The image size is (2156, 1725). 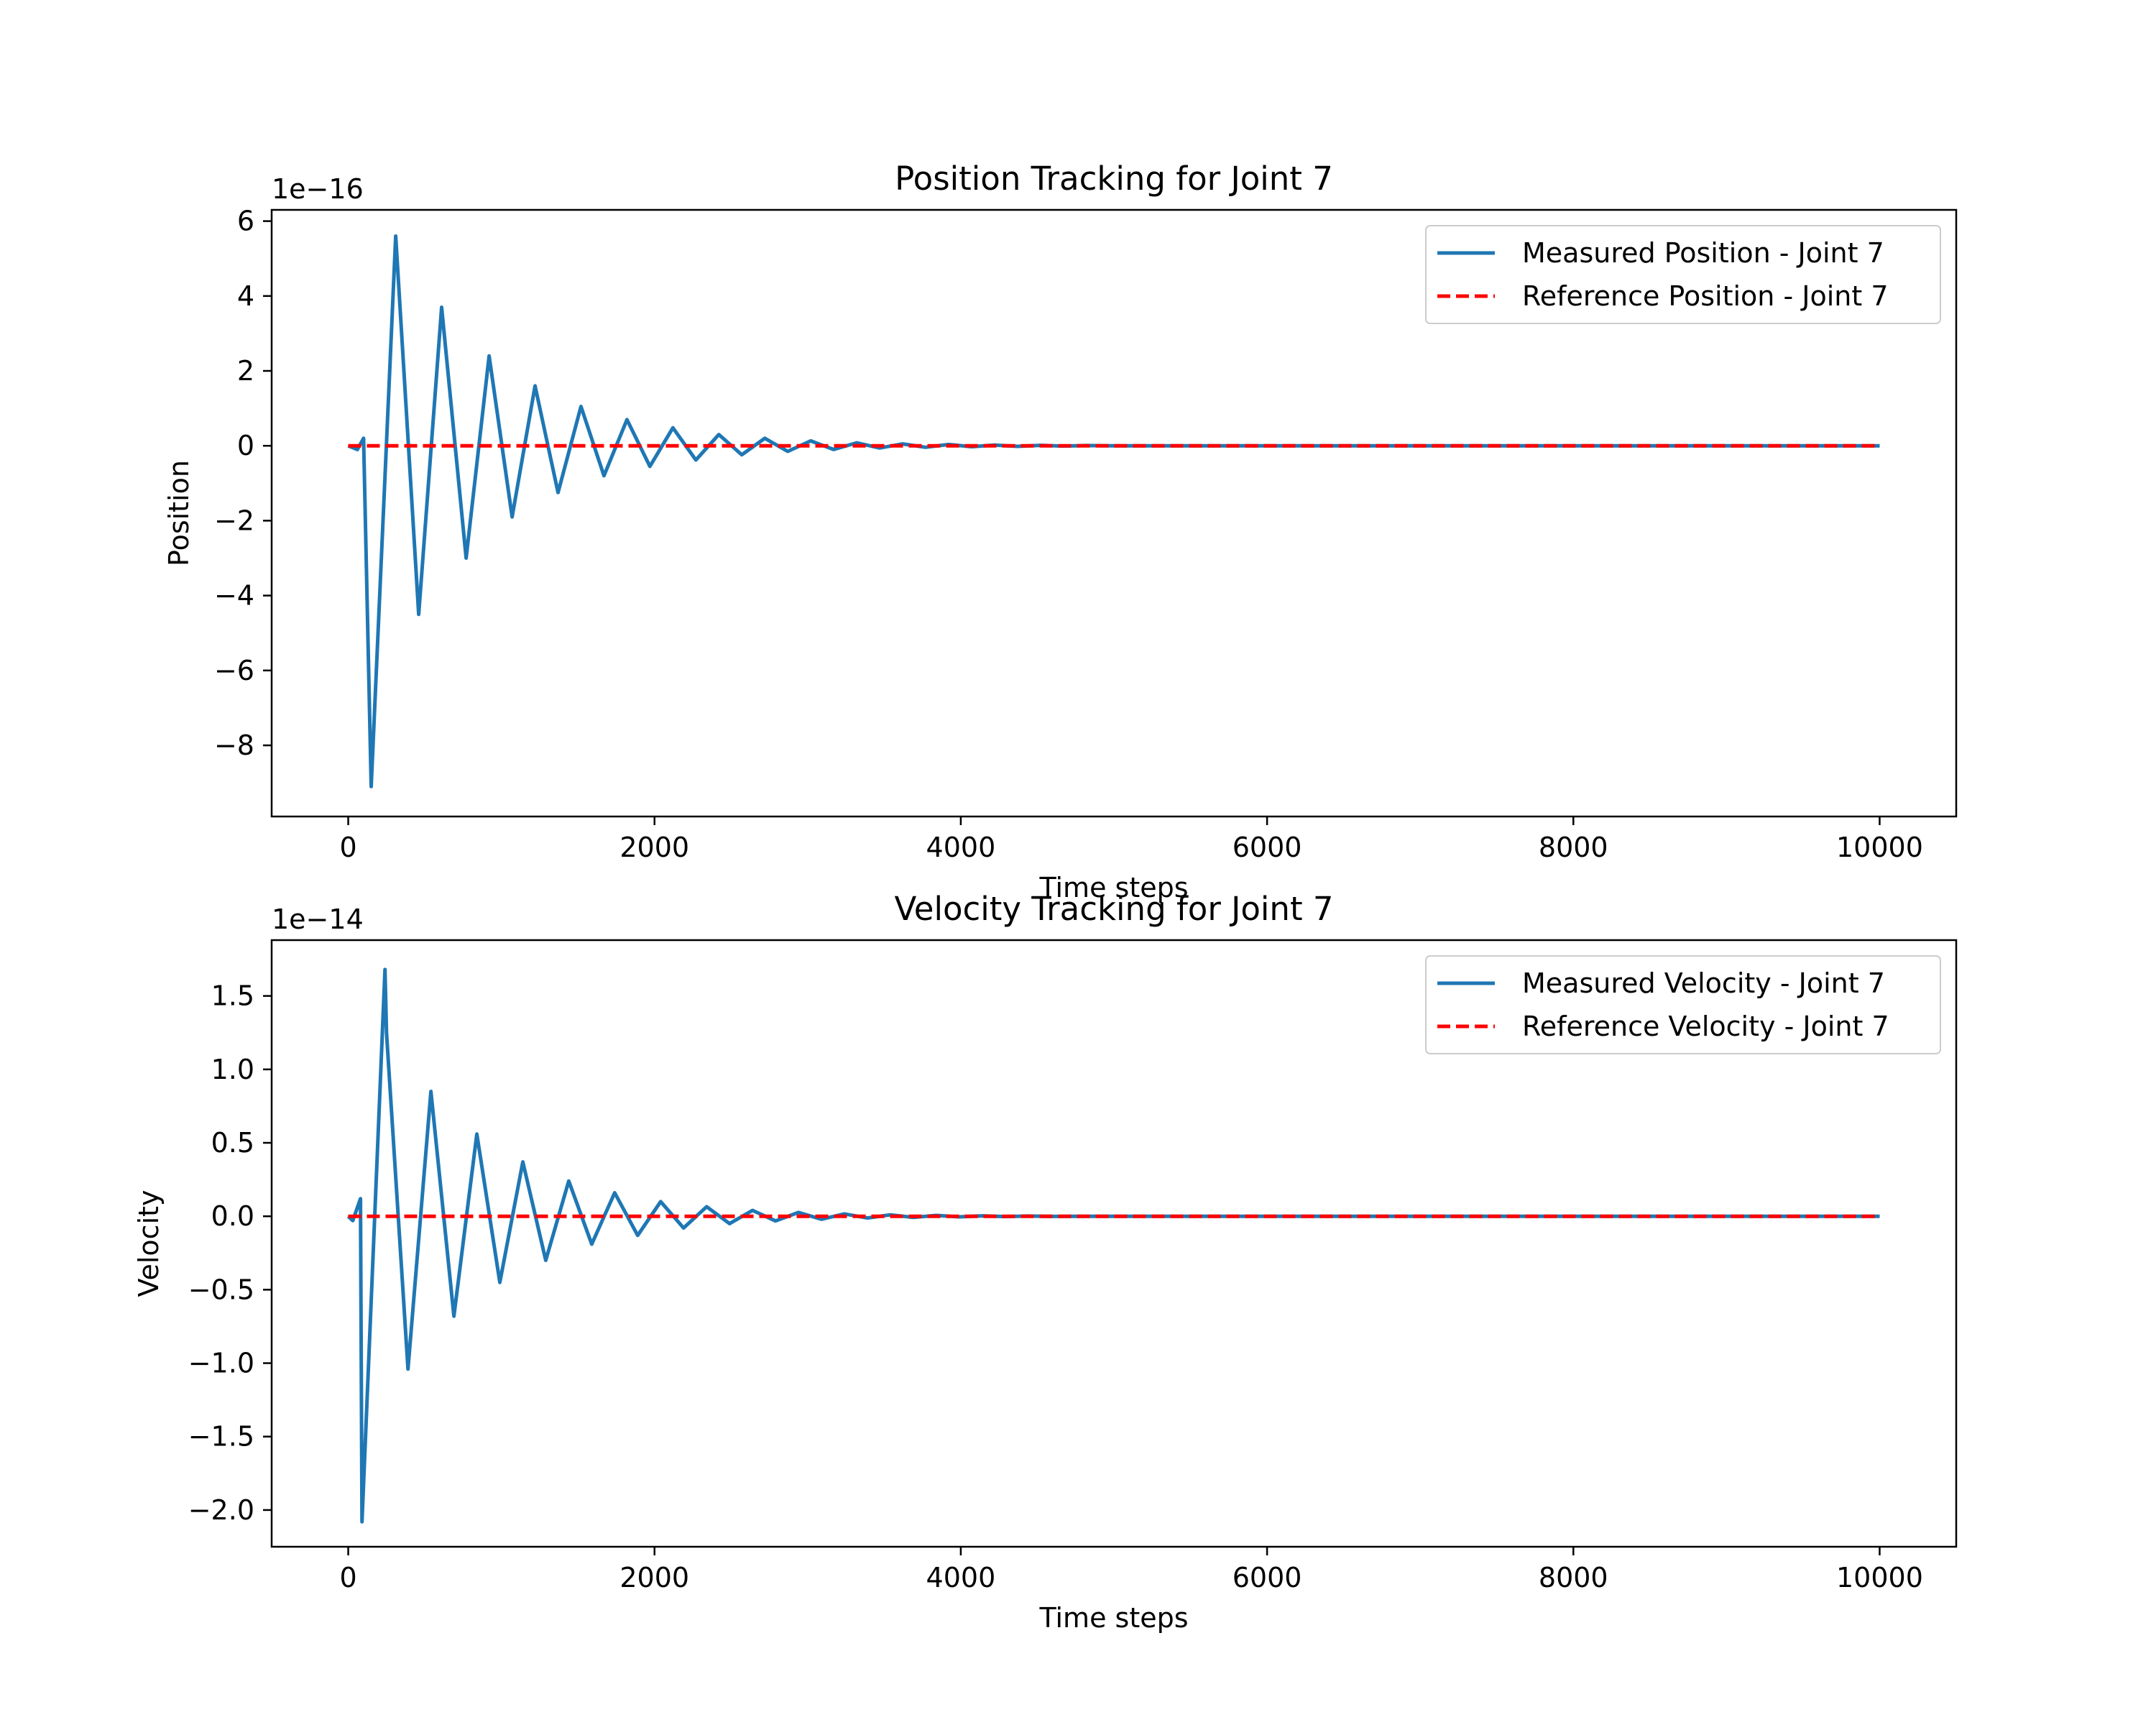 I want to click on y-tick-label: −2, so click(x=234, y=520).